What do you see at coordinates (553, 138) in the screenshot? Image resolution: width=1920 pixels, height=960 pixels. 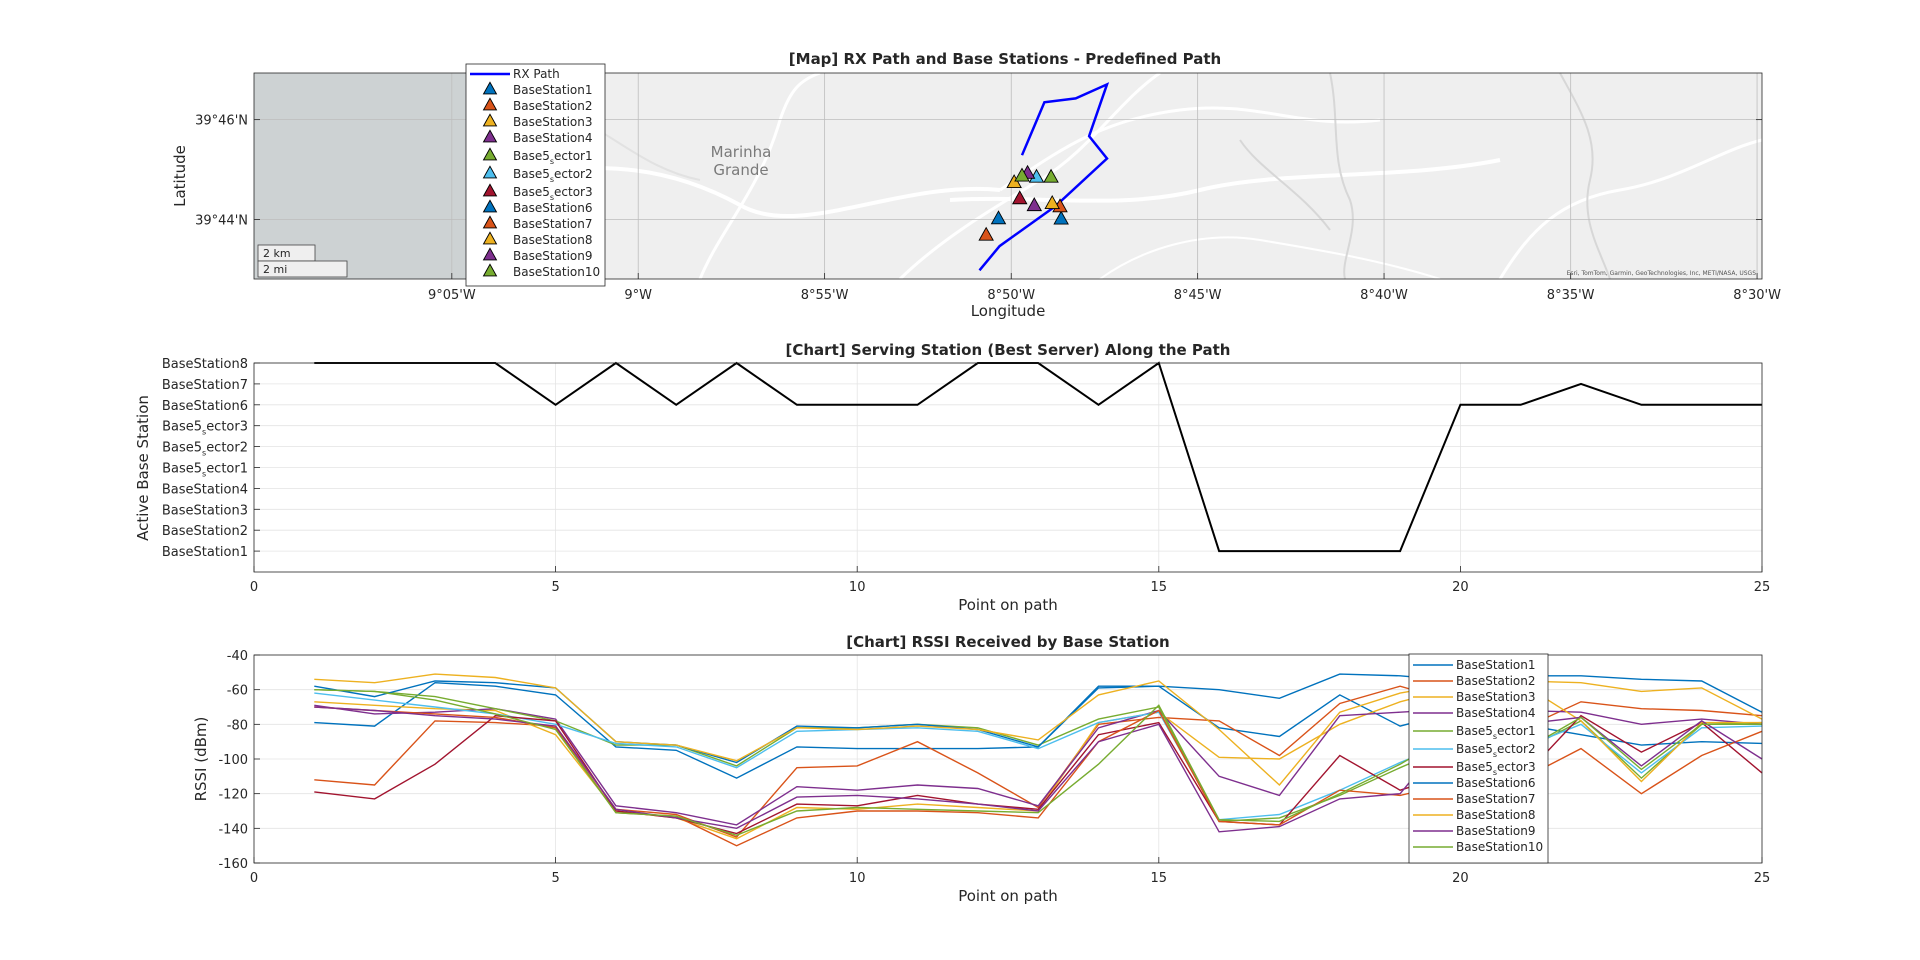 I see `legend-entry-label: BaseStation4` at bounding box center [553, 138].